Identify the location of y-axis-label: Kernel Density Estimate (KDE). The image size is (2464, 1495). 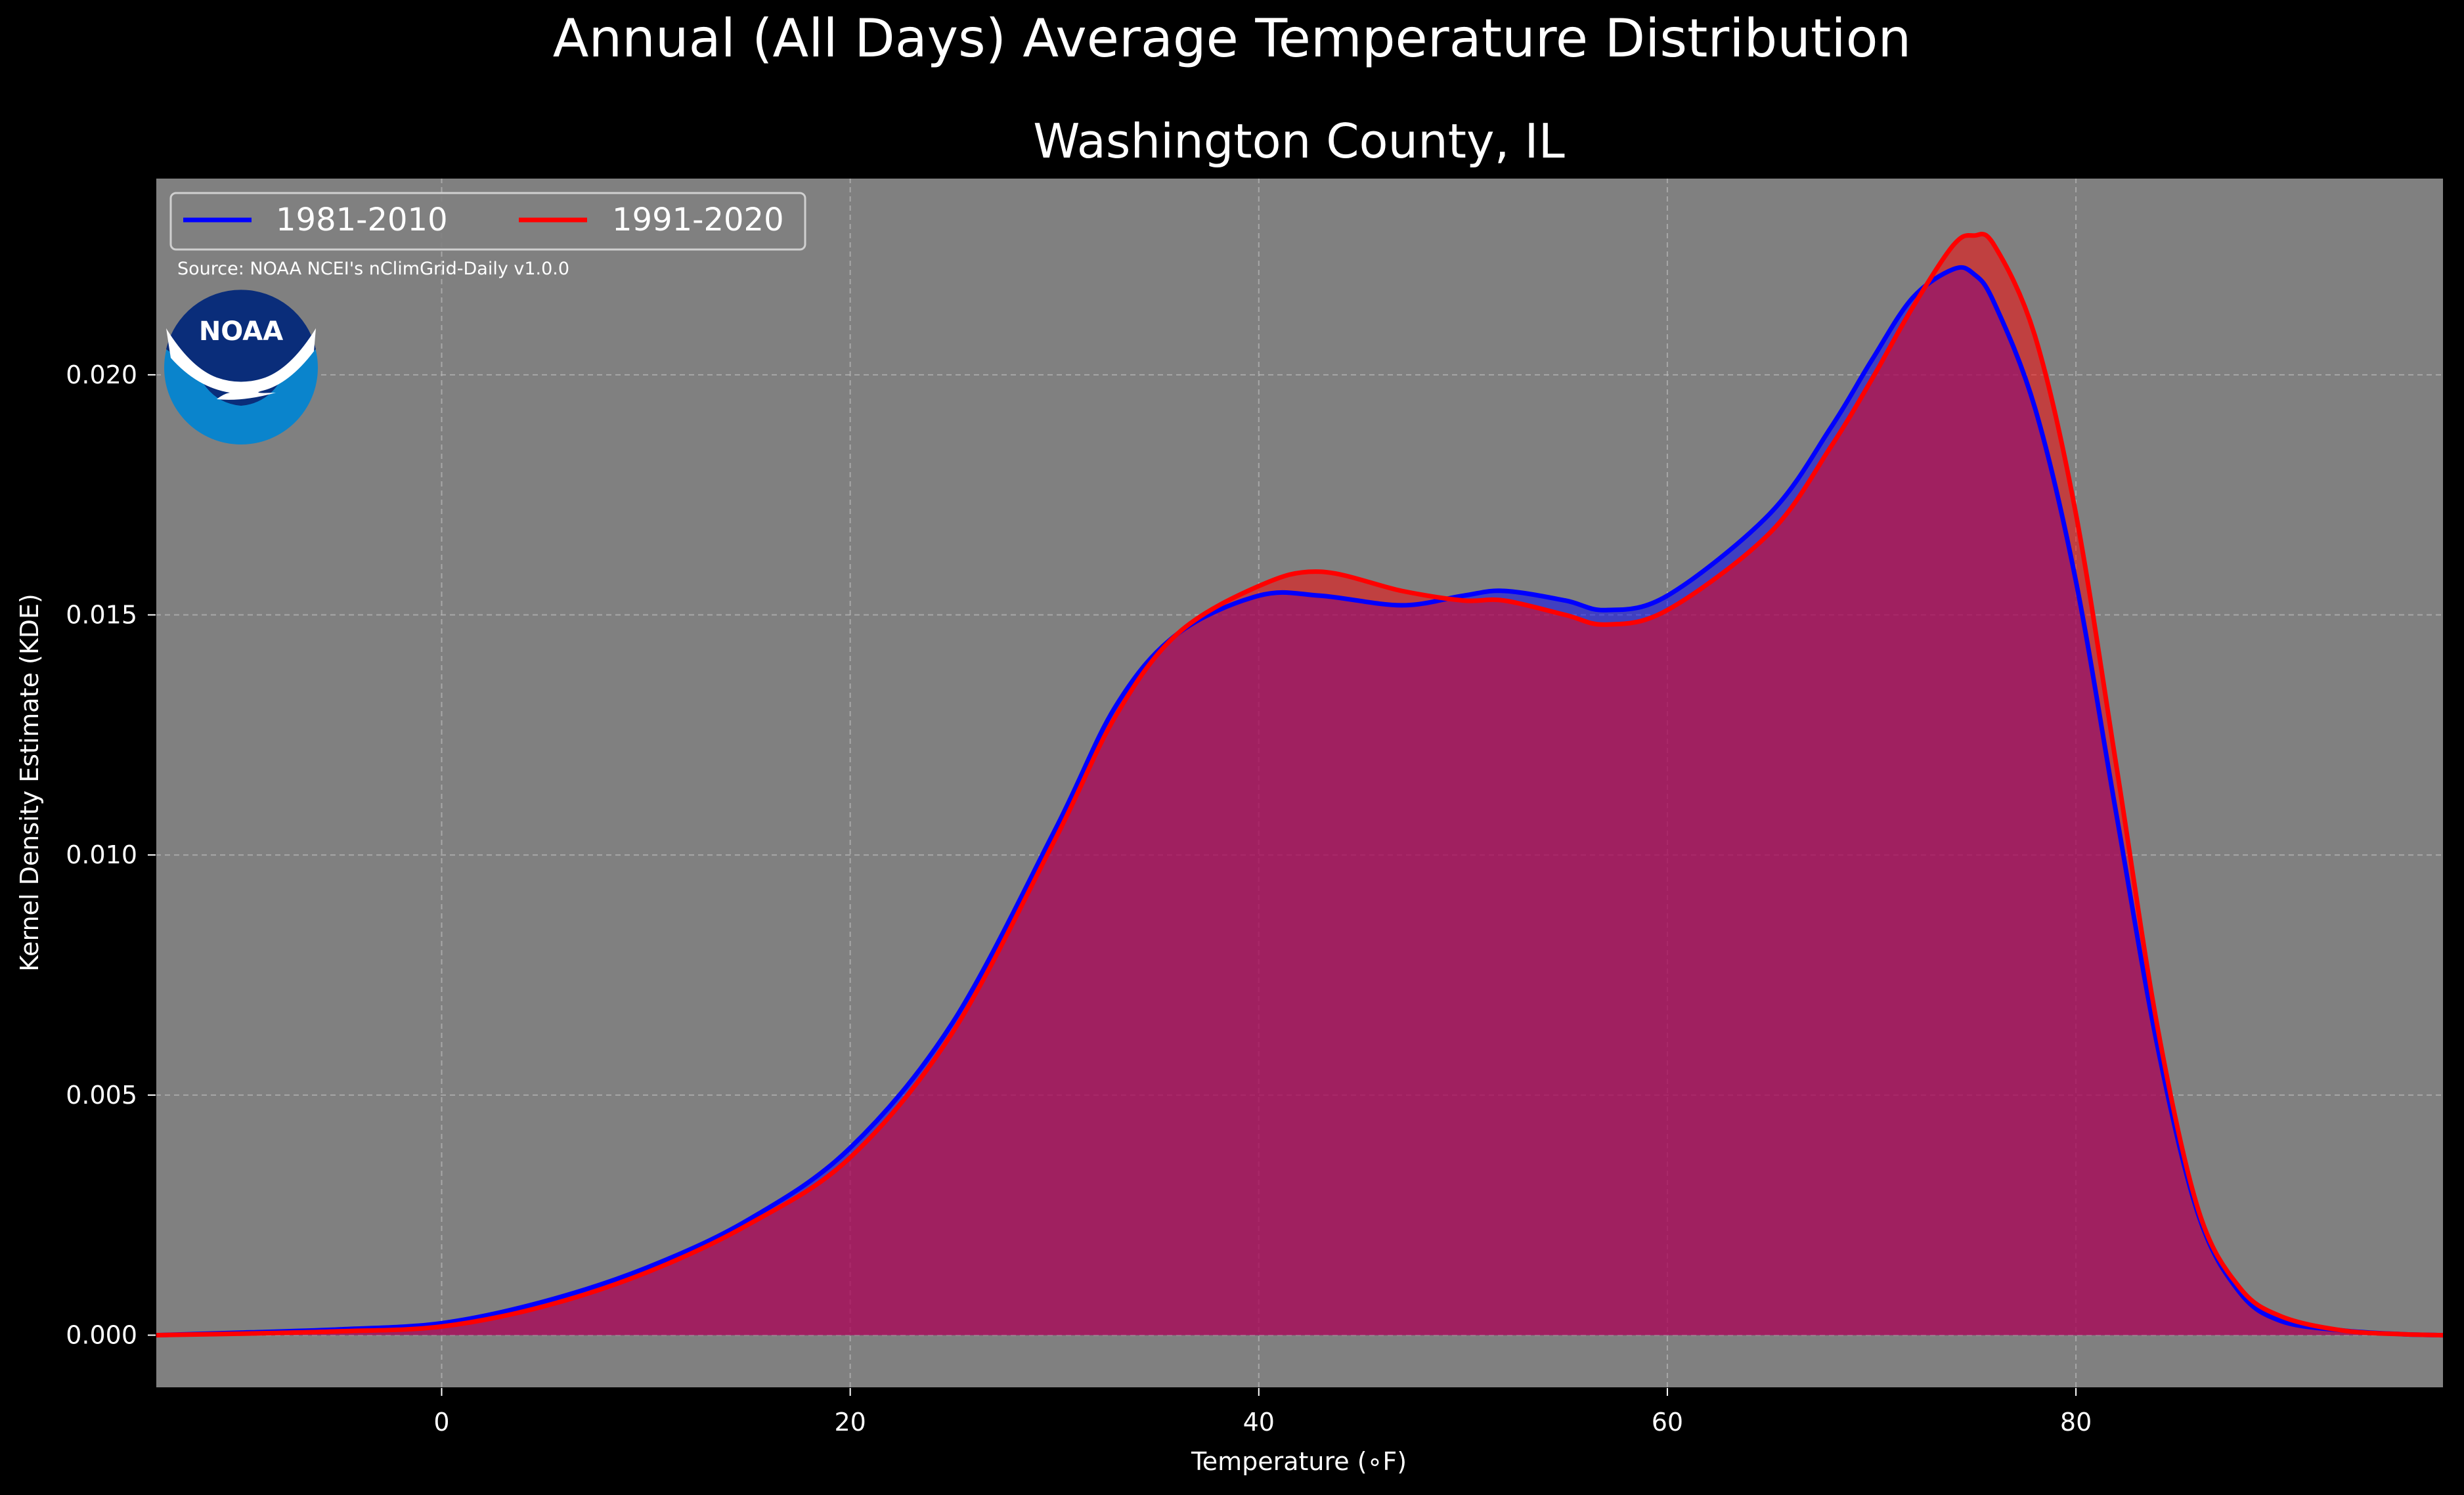
(29, 783).